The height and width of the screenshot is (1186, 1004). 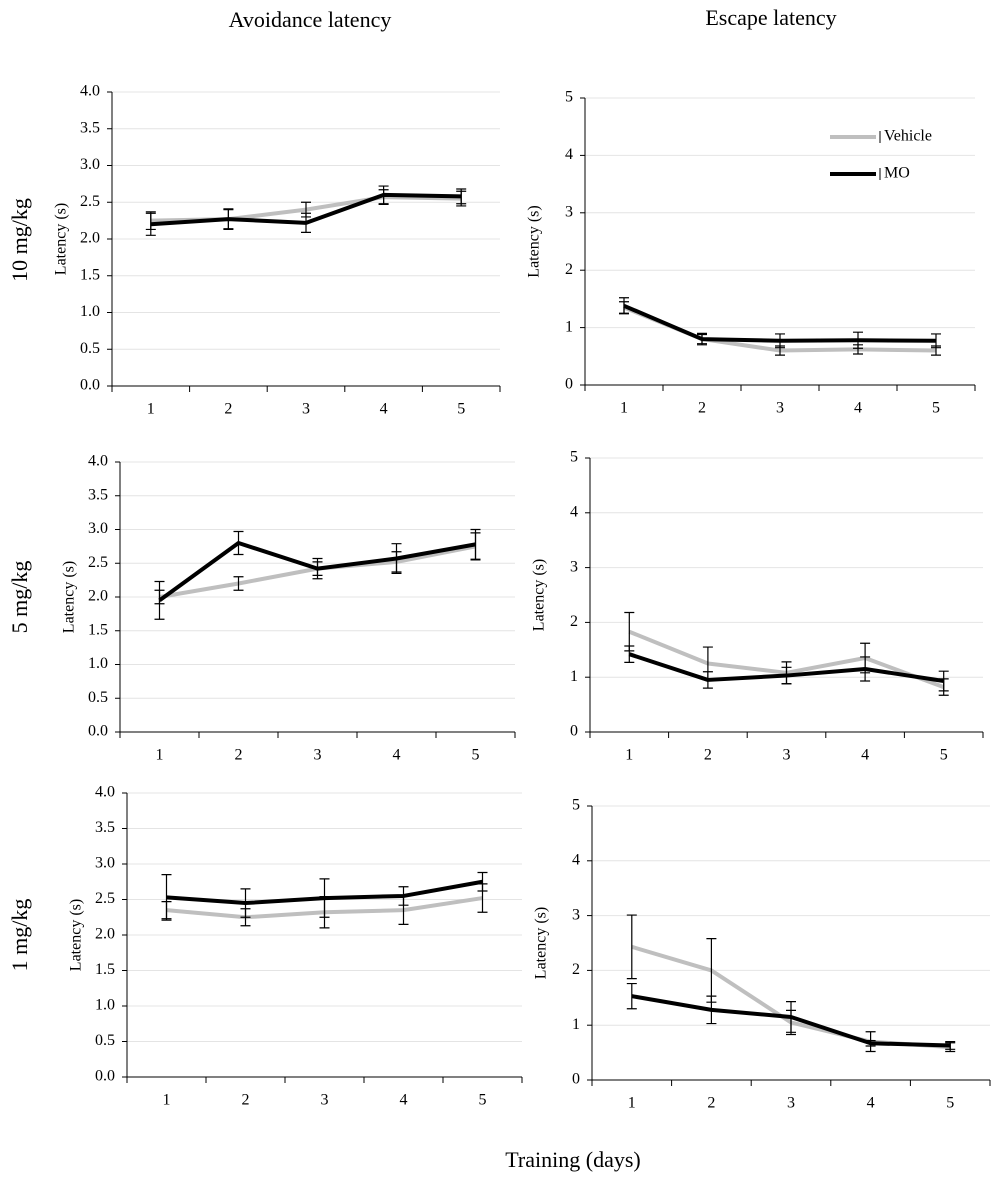 What do you see at coordinates (90, 385) in the screenshot?
I see `y-tick-label: 0.0` at bounding box center [90, 385].